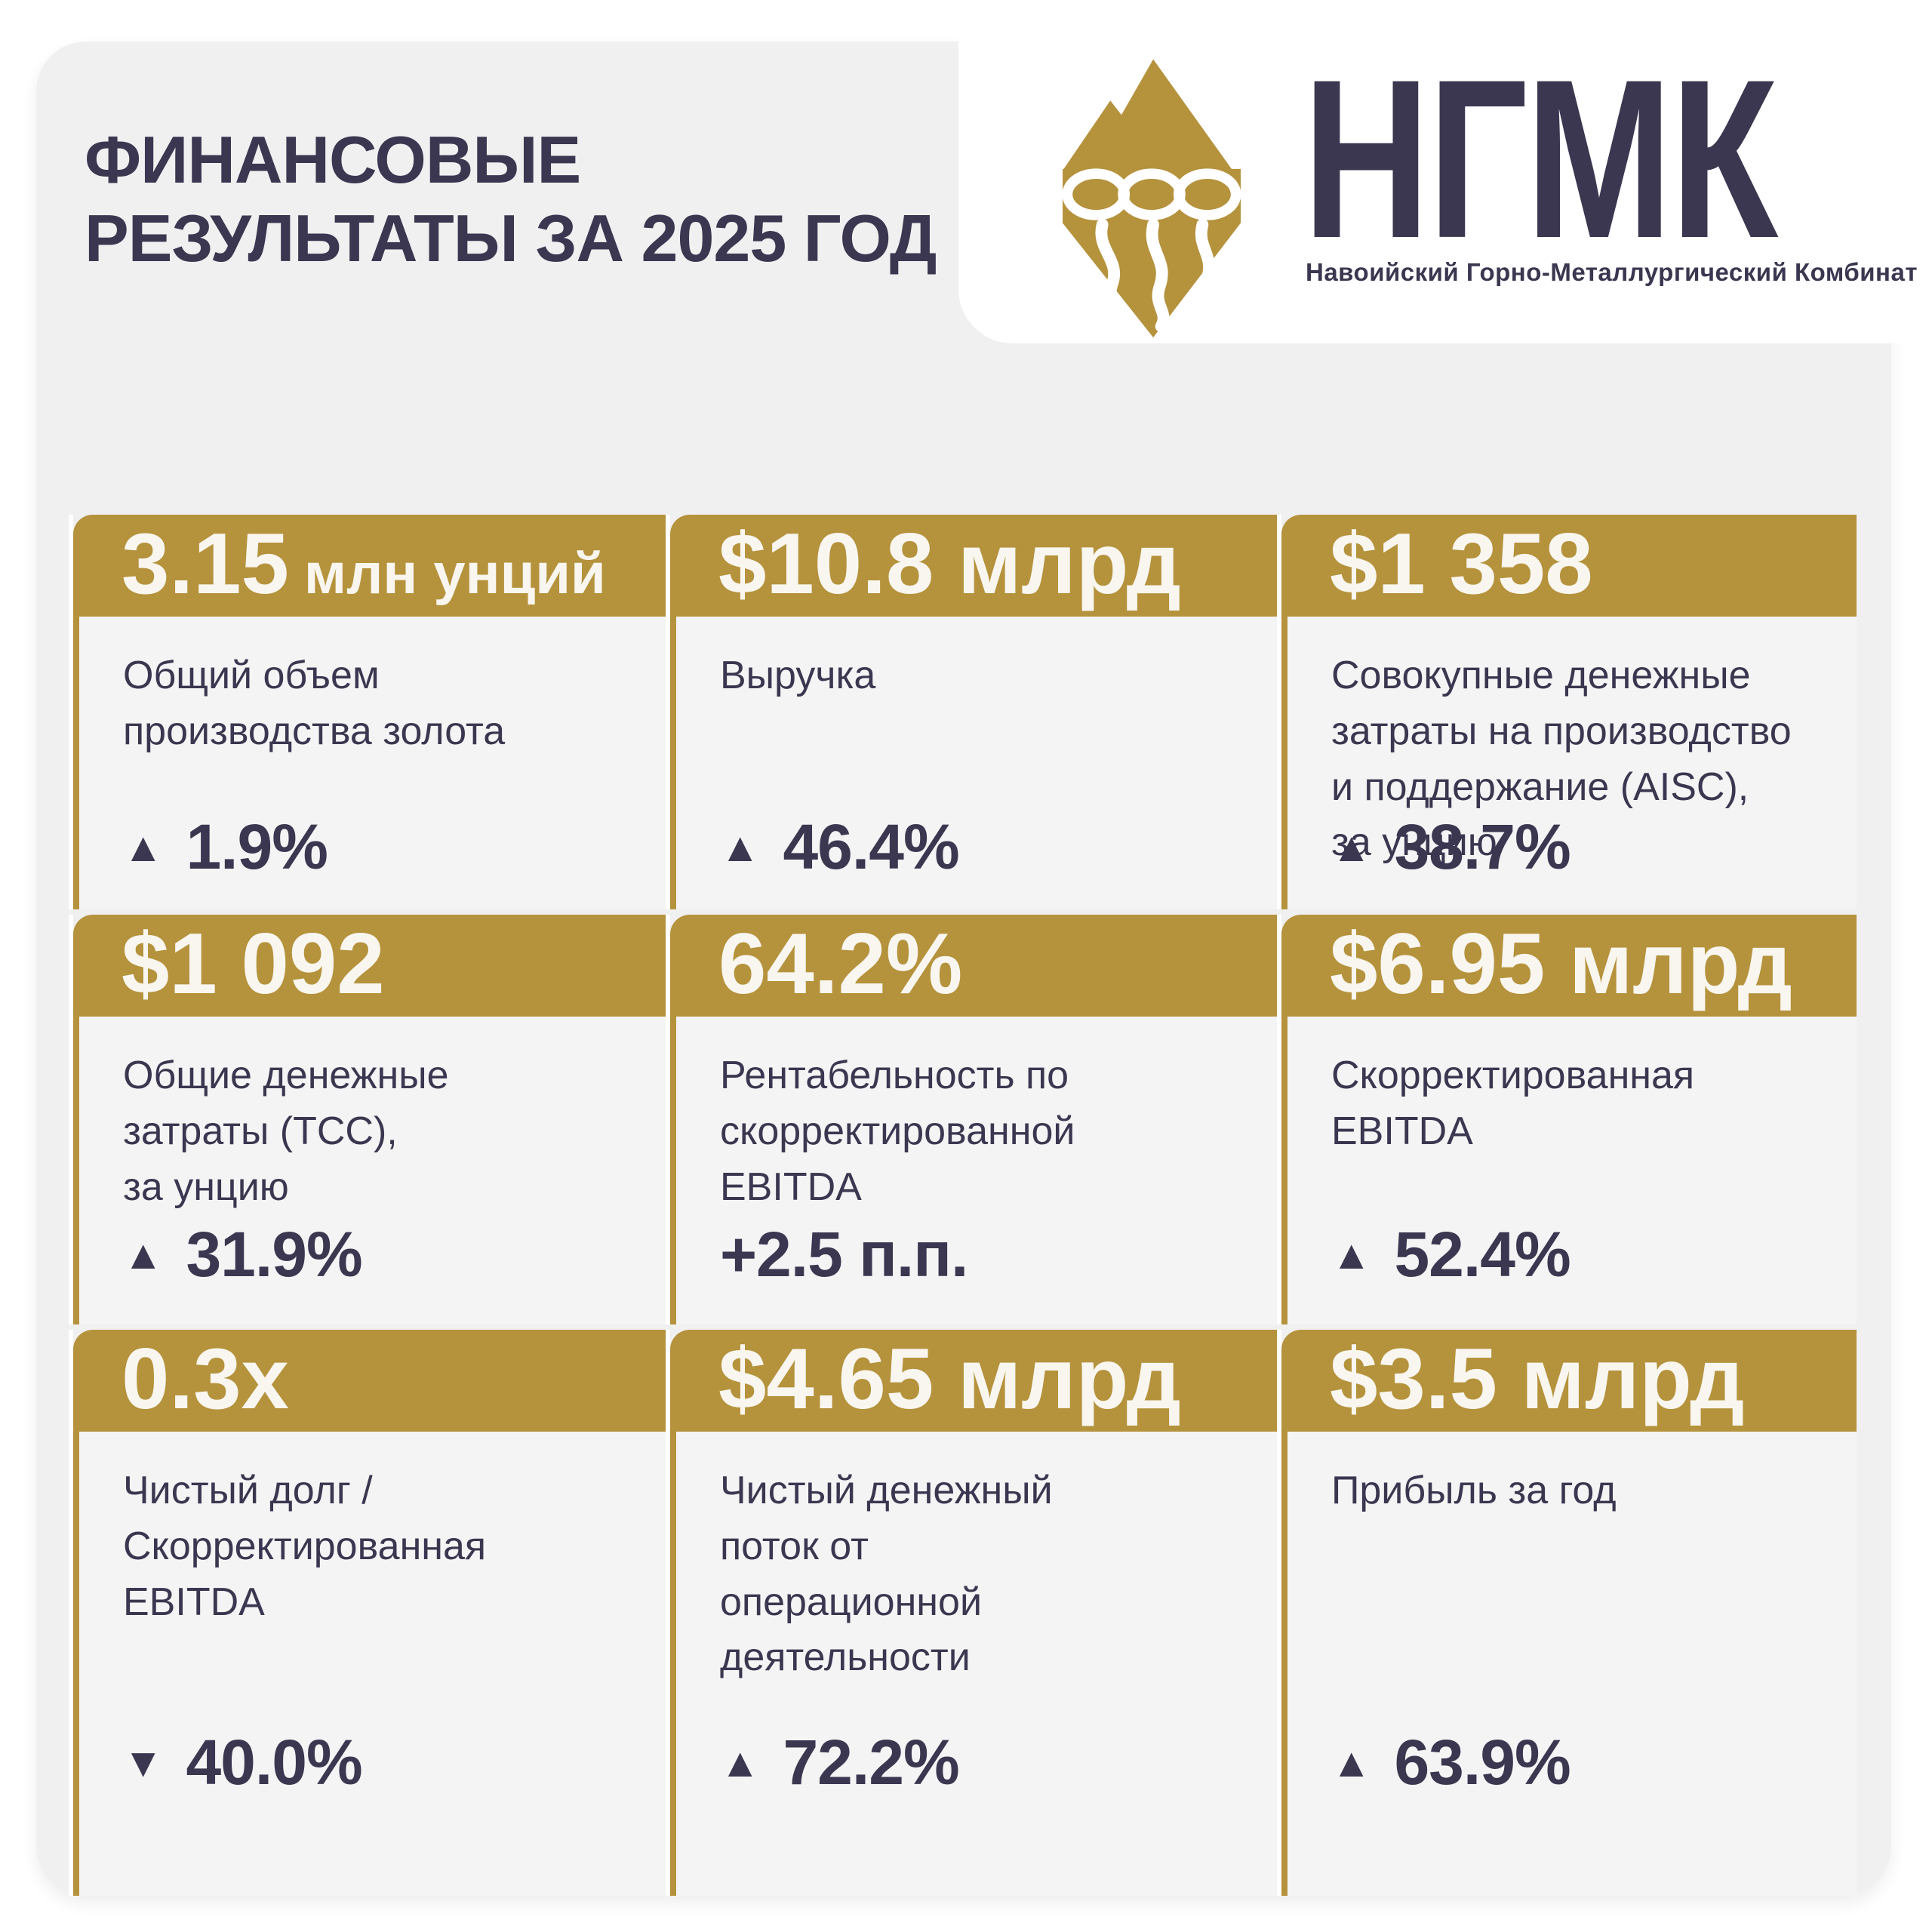  What do you see at coordinates (974, 966) in the screenshot?
I see `stat-card-header: 64.2%` at bounding box center [974, 966].